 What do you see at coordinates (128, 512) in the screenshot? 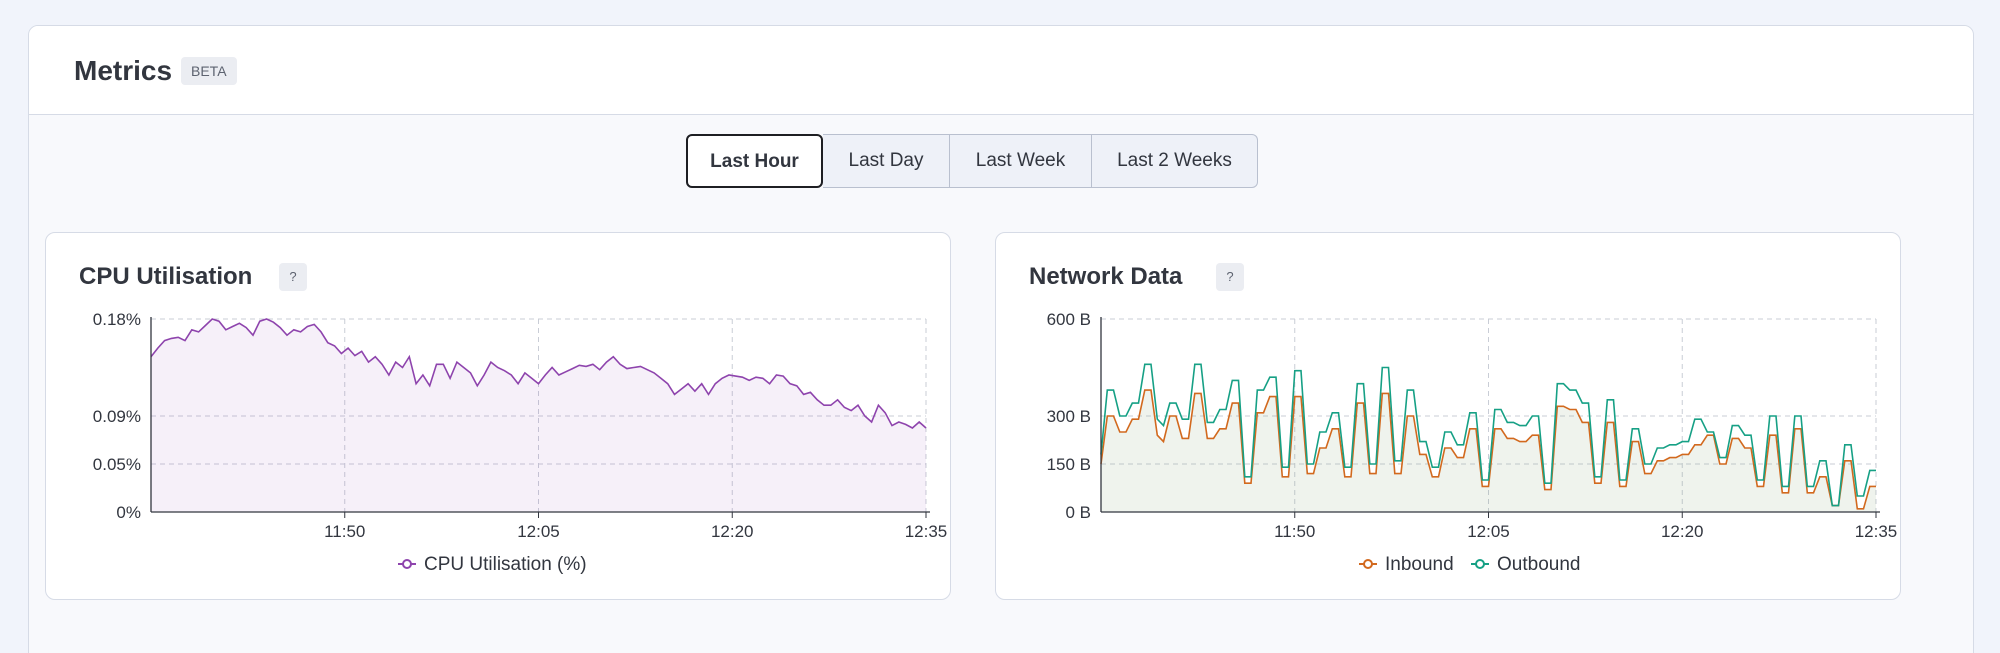
I see `y-tick-label: 0%` at bounding box center [128, 512].